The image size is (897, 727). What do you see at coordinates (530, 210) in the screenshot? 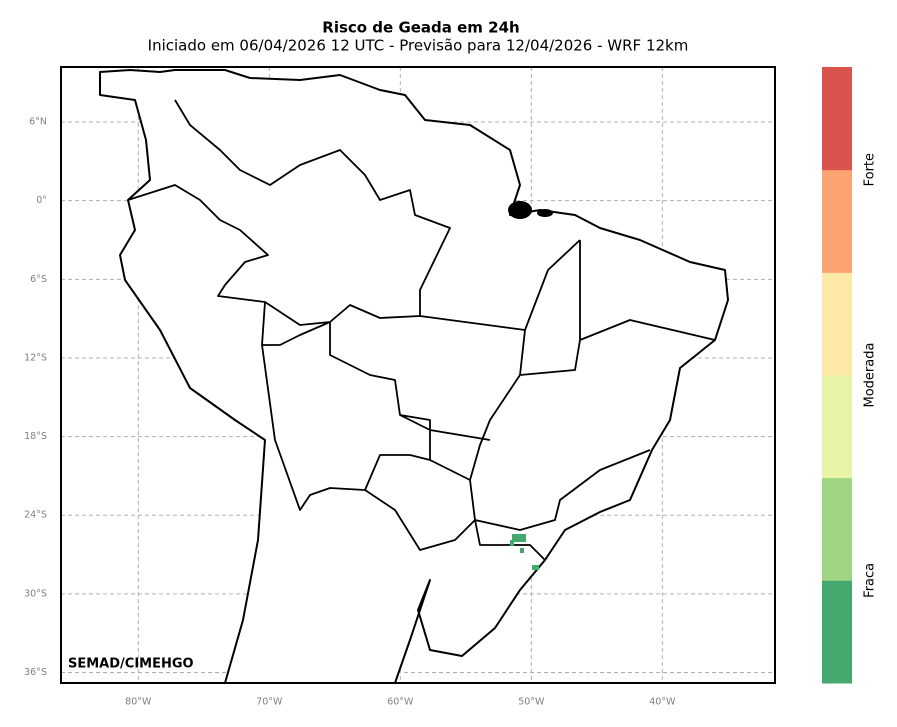
I see `amazon-delta` at bounding box center [530, 210].